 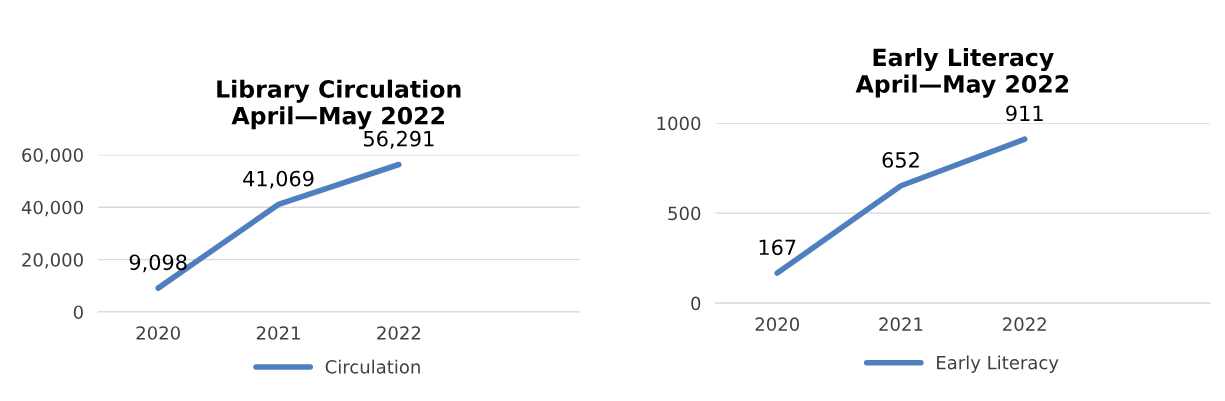 What do you see at coordinates (339, 104) in the screenshot?
I see `chart-title: Library Circulation April—May 2022` at bounding box center [339, 104].